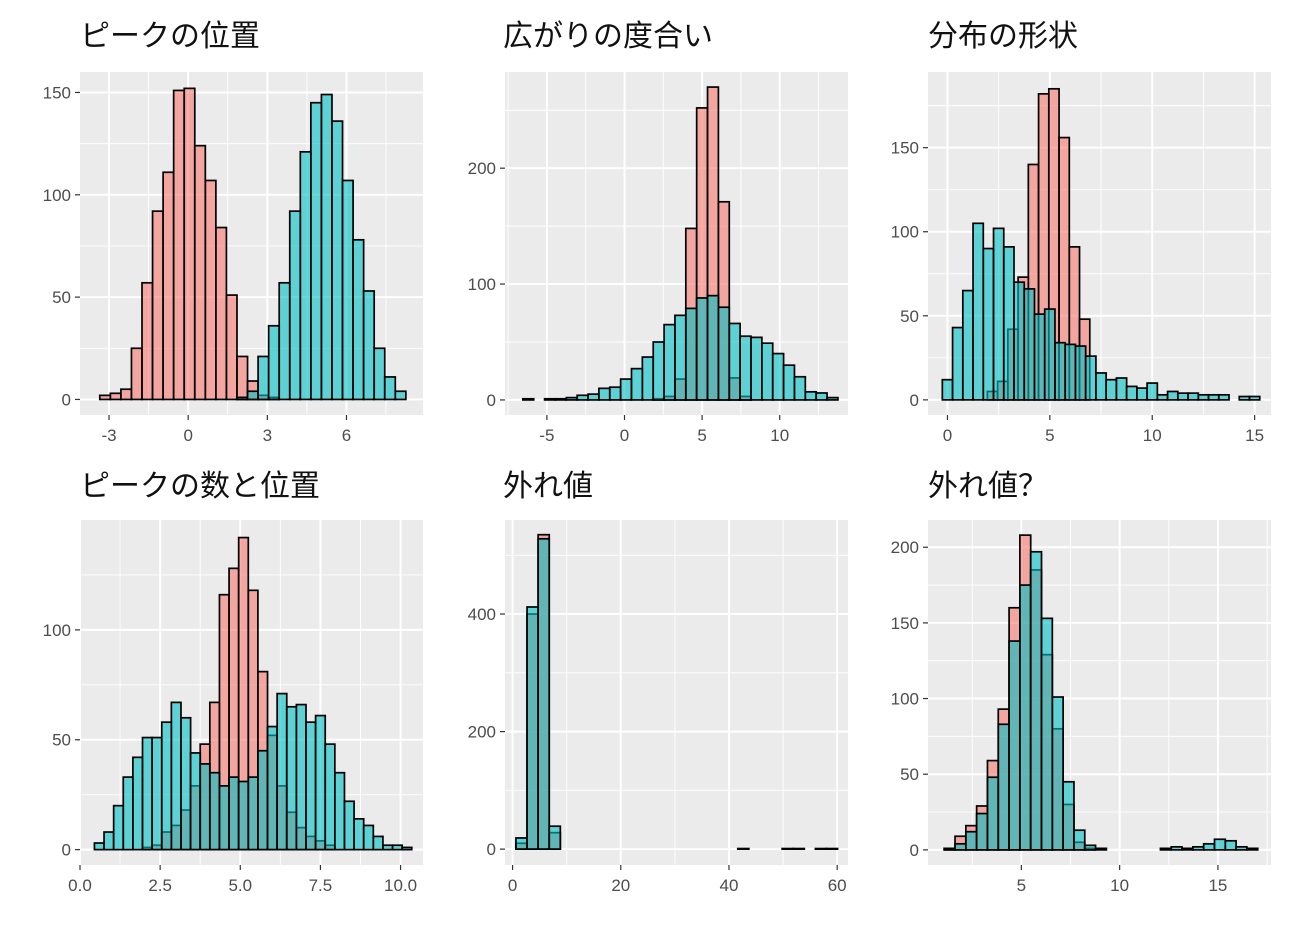 This screenshot has width=1300, height=928. What do you see at coordinates (548, 486) in the screenshot?
I see `panel-title-5: 外れ値` at bounding box center [548, 486].